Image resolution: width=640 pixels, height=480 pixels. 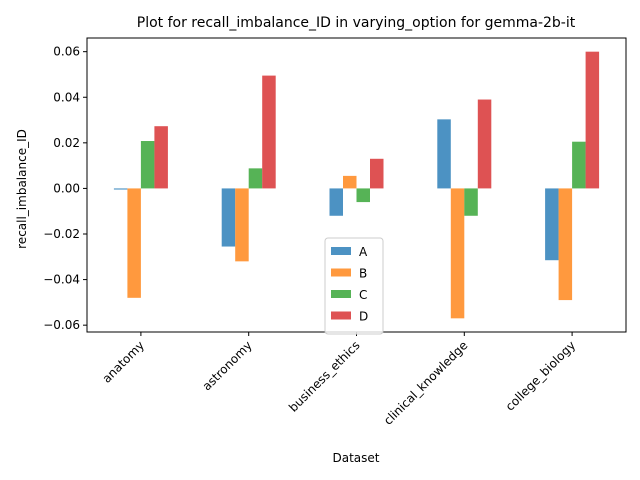 What do you see at coordinates (363, 317) in the screenshot?
I see `legend-label-d: D` at bounding box center [363, 317].